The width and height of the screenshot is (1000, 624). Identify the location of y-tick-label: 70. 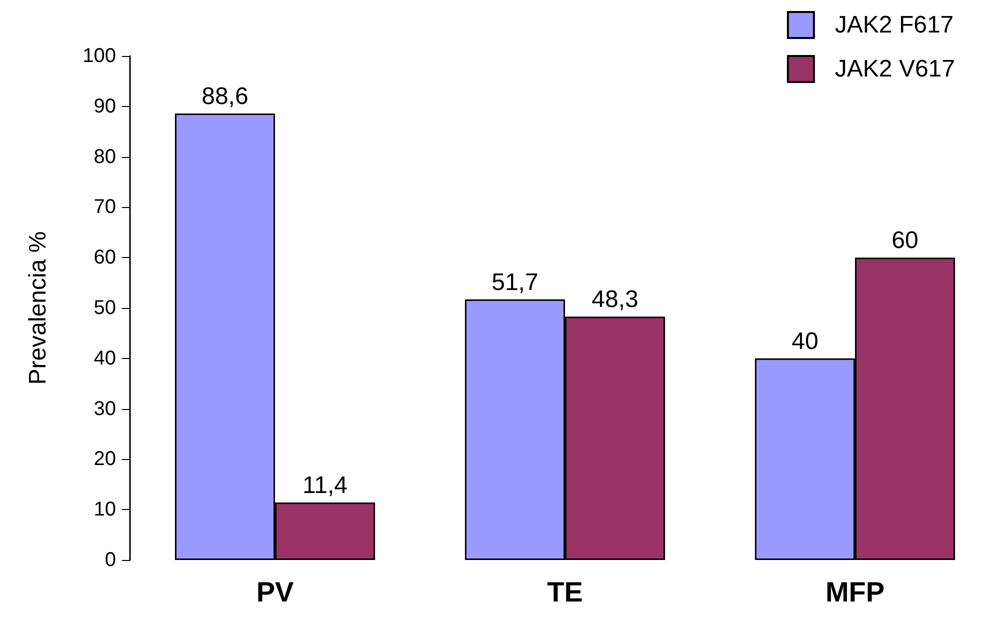
(105, 207).